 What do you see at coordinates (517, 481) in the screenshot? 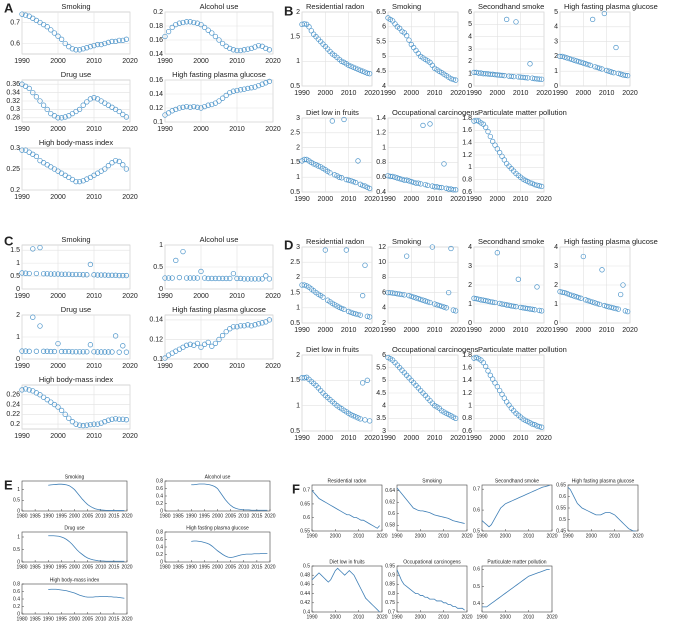
I see `chart-title: Secondhand smoke` at bounding box center [517, 481].